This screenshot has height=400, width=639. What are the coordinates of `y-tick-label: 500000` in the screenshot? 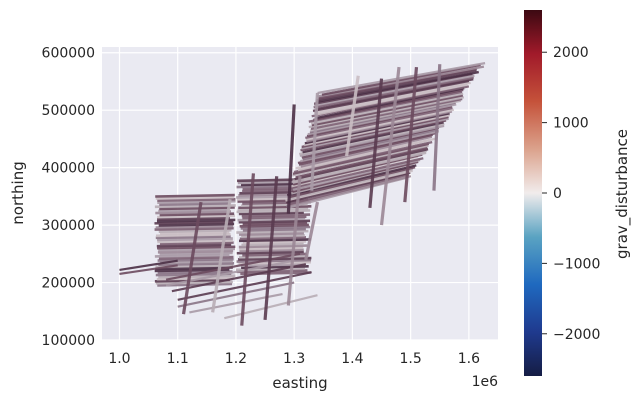 It's located at (68, 111).